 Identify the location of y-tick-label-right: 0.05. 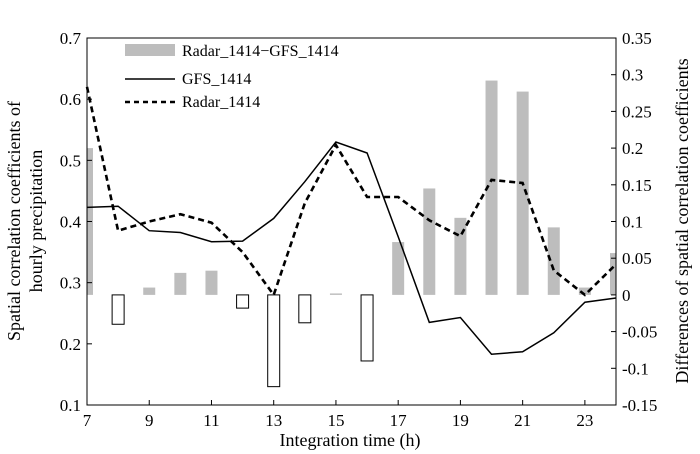
(637, 258).